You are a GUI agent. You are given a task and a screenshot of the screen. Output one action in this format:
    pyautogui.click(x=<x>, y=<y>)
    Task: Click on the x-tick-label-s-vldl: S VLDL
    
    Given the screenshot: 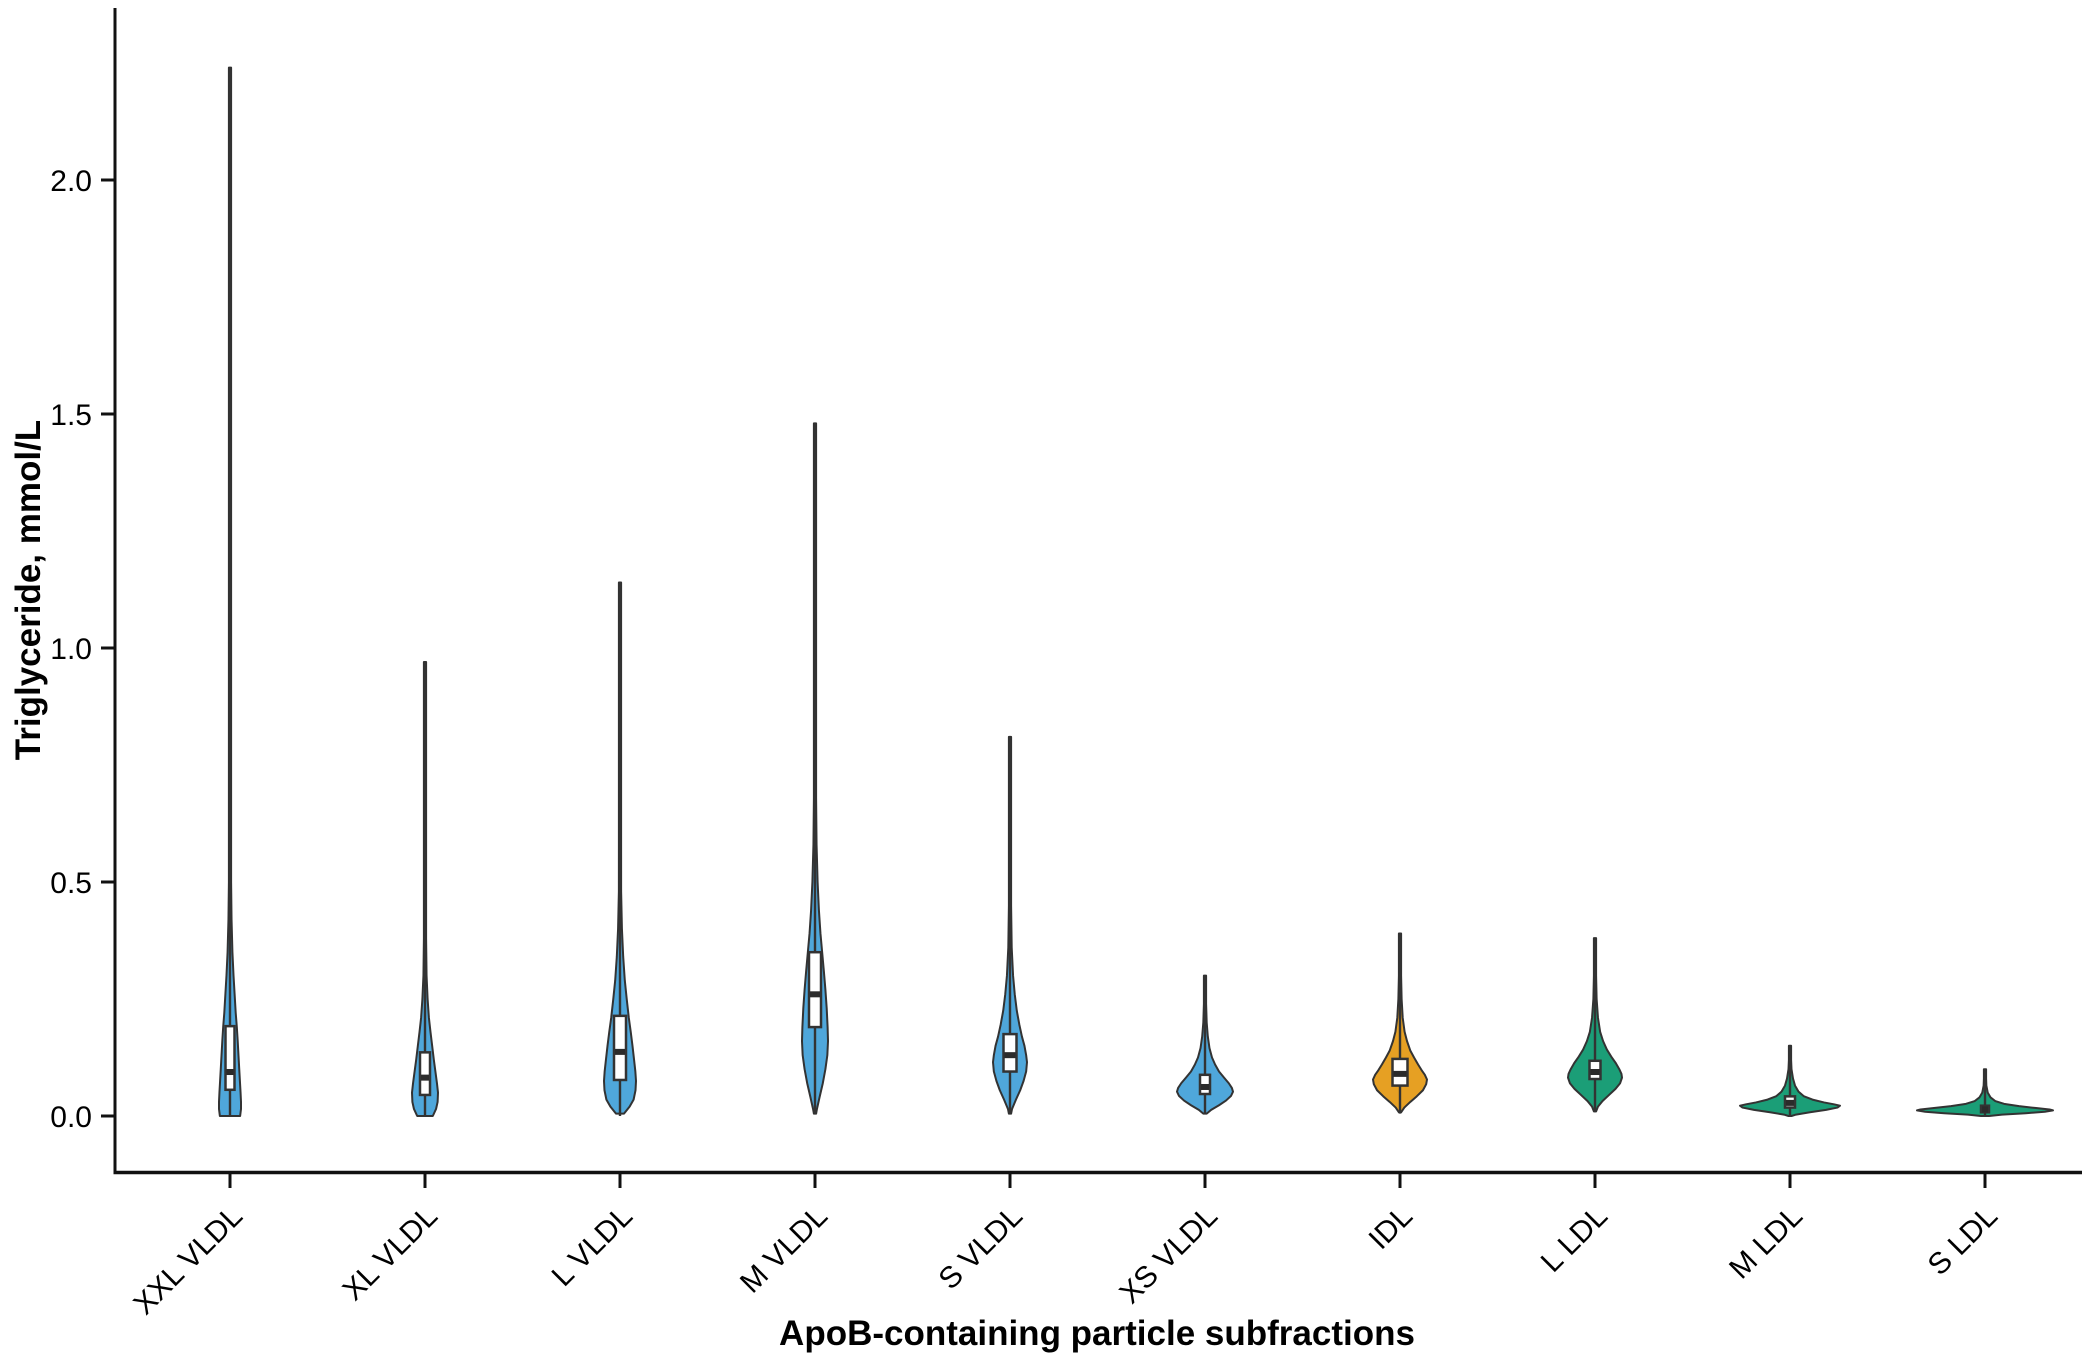 What is the action you would take?
    pyautogui.click(x=981, y=1248)
    